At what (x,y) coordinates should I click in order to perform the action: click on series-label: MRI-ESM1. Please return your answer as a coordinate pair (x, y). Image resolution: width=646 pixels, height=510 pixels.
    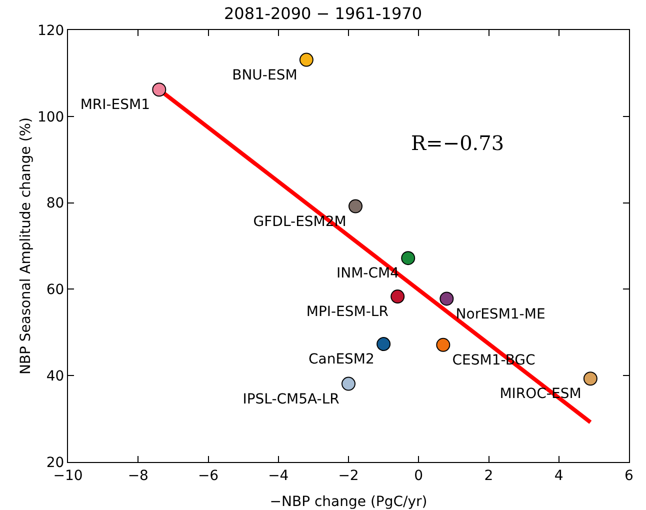
    Looking at the image, I should click on (115, 105).